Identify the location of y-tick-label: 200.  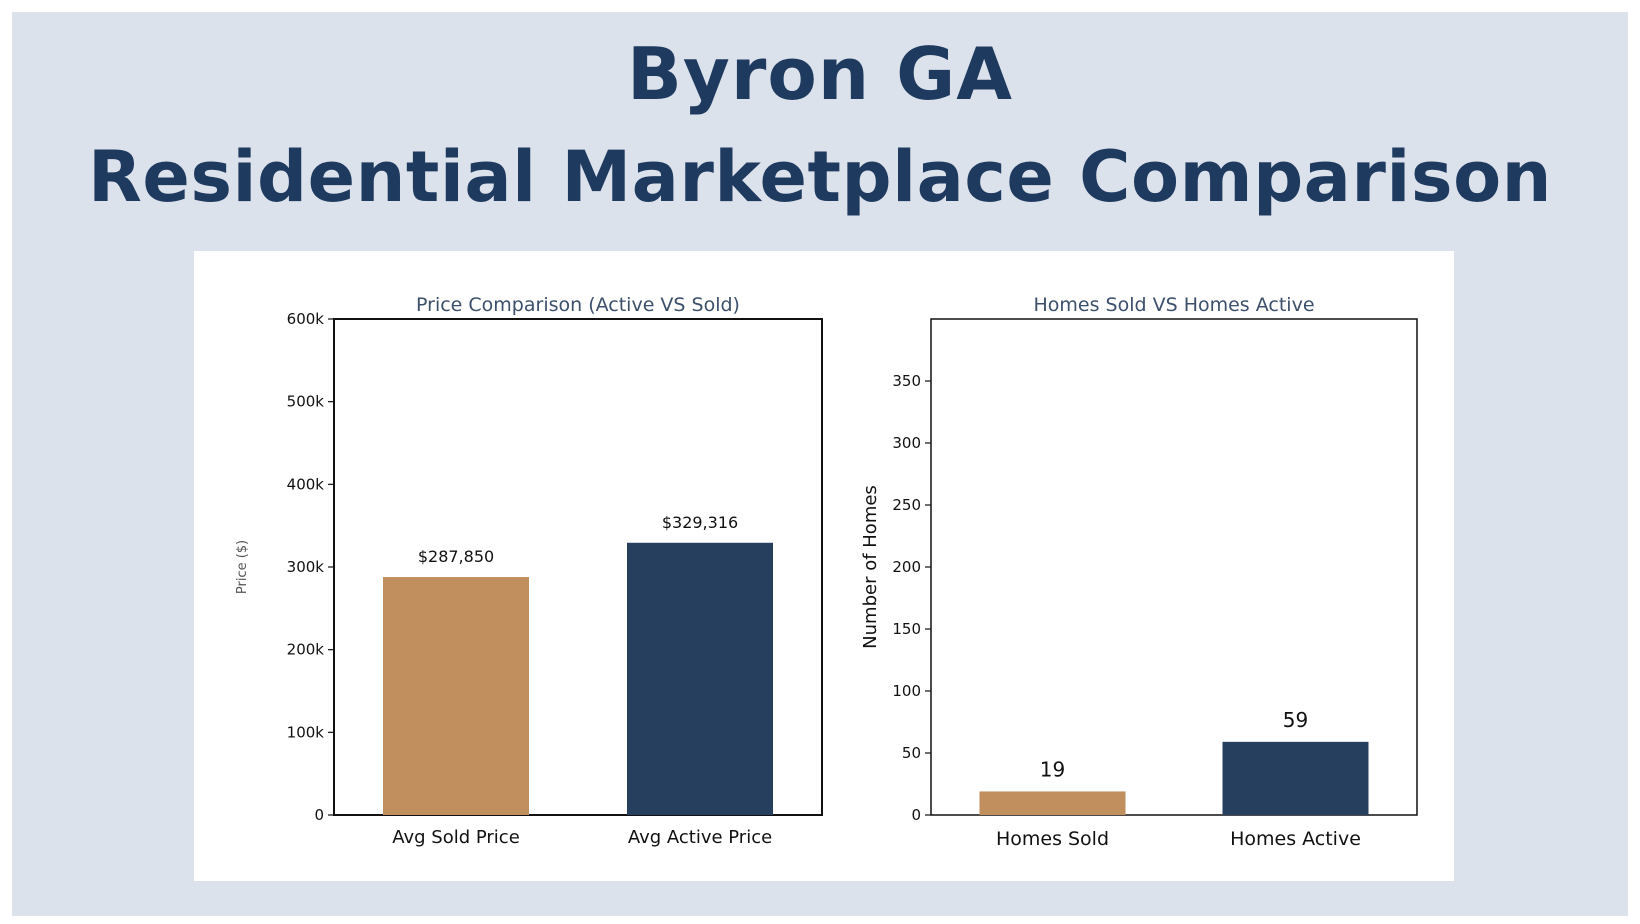
(906, 567).